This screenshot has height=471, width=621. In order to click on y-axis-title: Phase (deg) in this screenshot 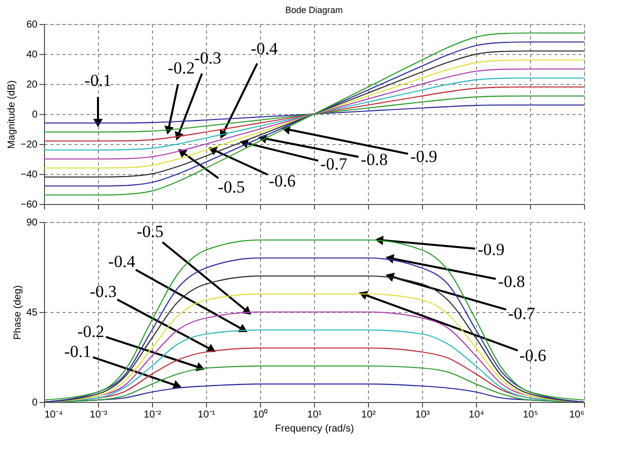, I will do `click(18, 312)`.